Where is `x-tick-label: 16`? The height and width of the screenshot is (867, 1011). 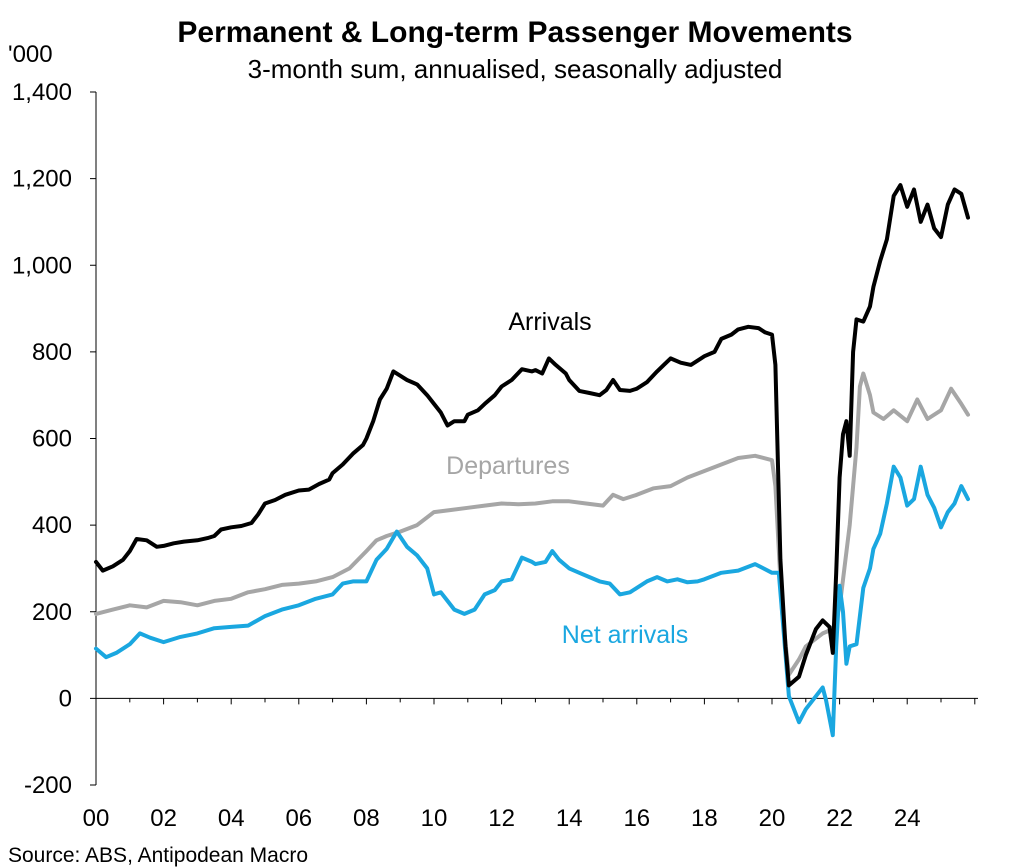 x-tick-label: 16 is located at coordinates (636, 818).